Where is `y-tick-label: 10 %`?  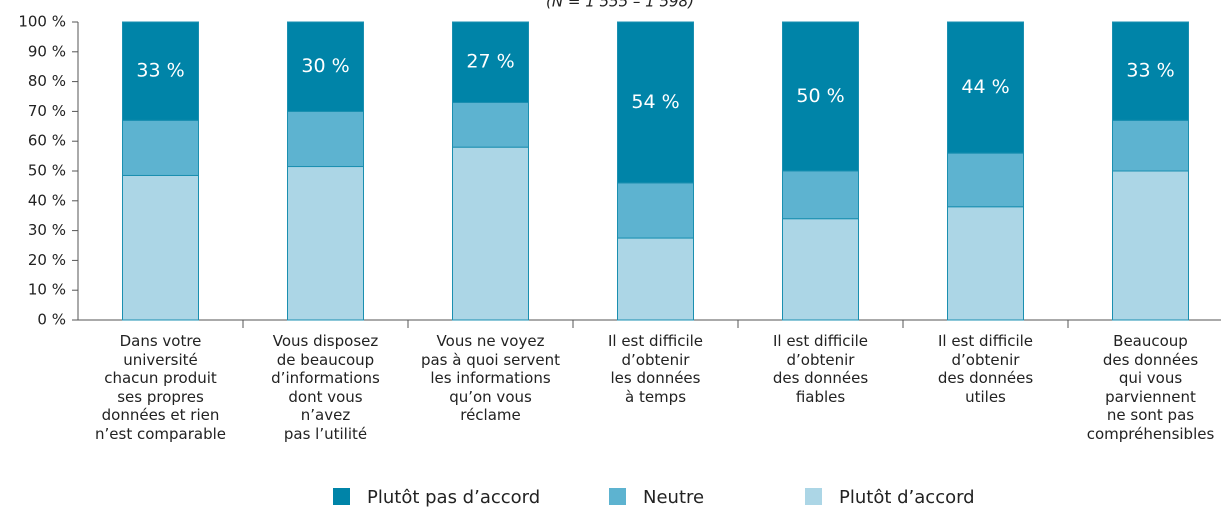
y-tick-label: 10 % is located at coordinates (47, 290).